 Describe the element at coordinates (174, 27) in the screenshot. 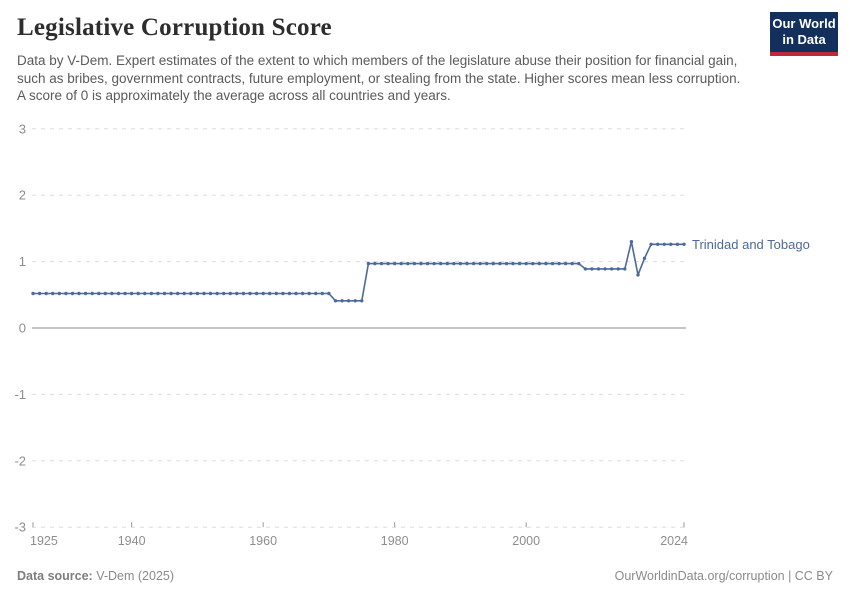

I see `page-title: Legislative Corruption Score` at that location.